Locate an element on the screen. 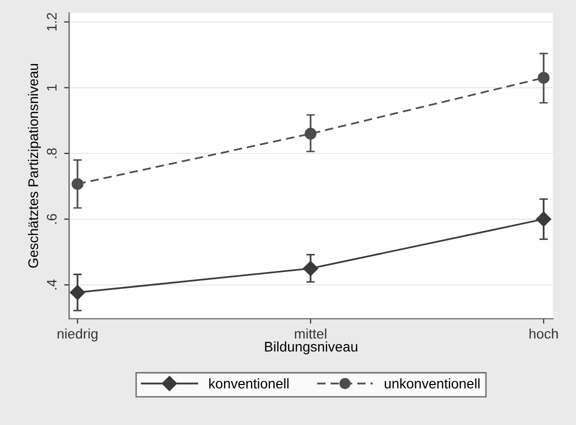  y-tick-label: .4 is located at coordinates (51, 285).